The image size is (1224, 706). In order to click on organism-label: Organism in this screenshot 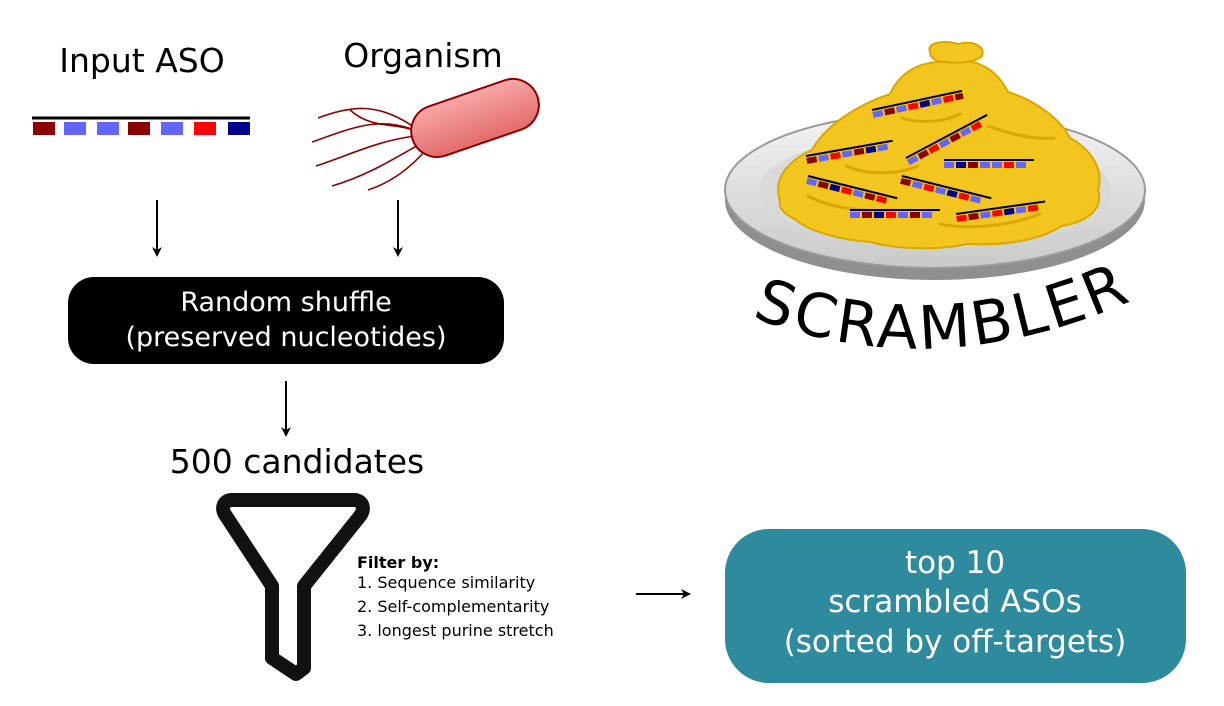, I will do `click(423, 55)`.